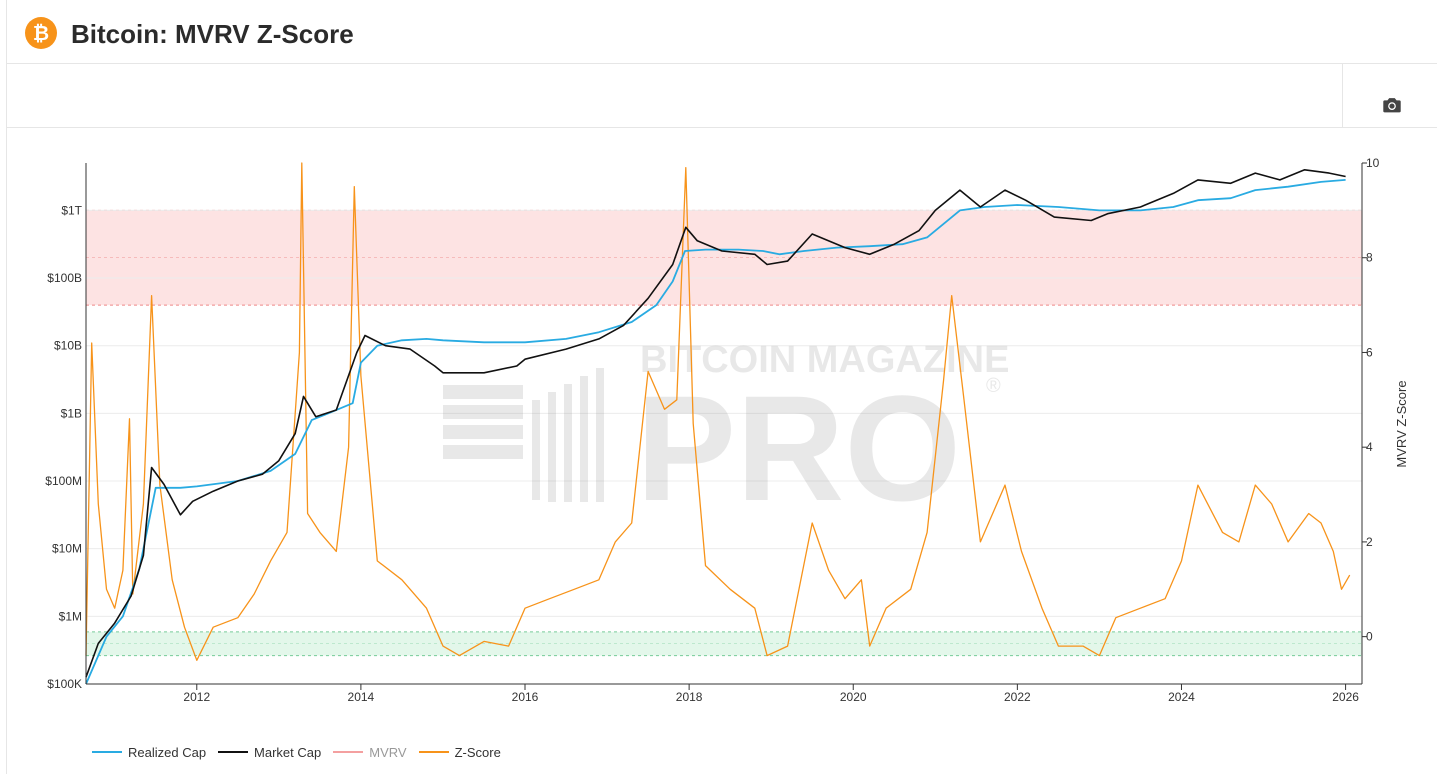 This screenshot has height=774, width=1437. What do you see at coordinates (689, 697) in the screenshot?
I see `x-tick-label: 2018` at bounding box center [689, 697].